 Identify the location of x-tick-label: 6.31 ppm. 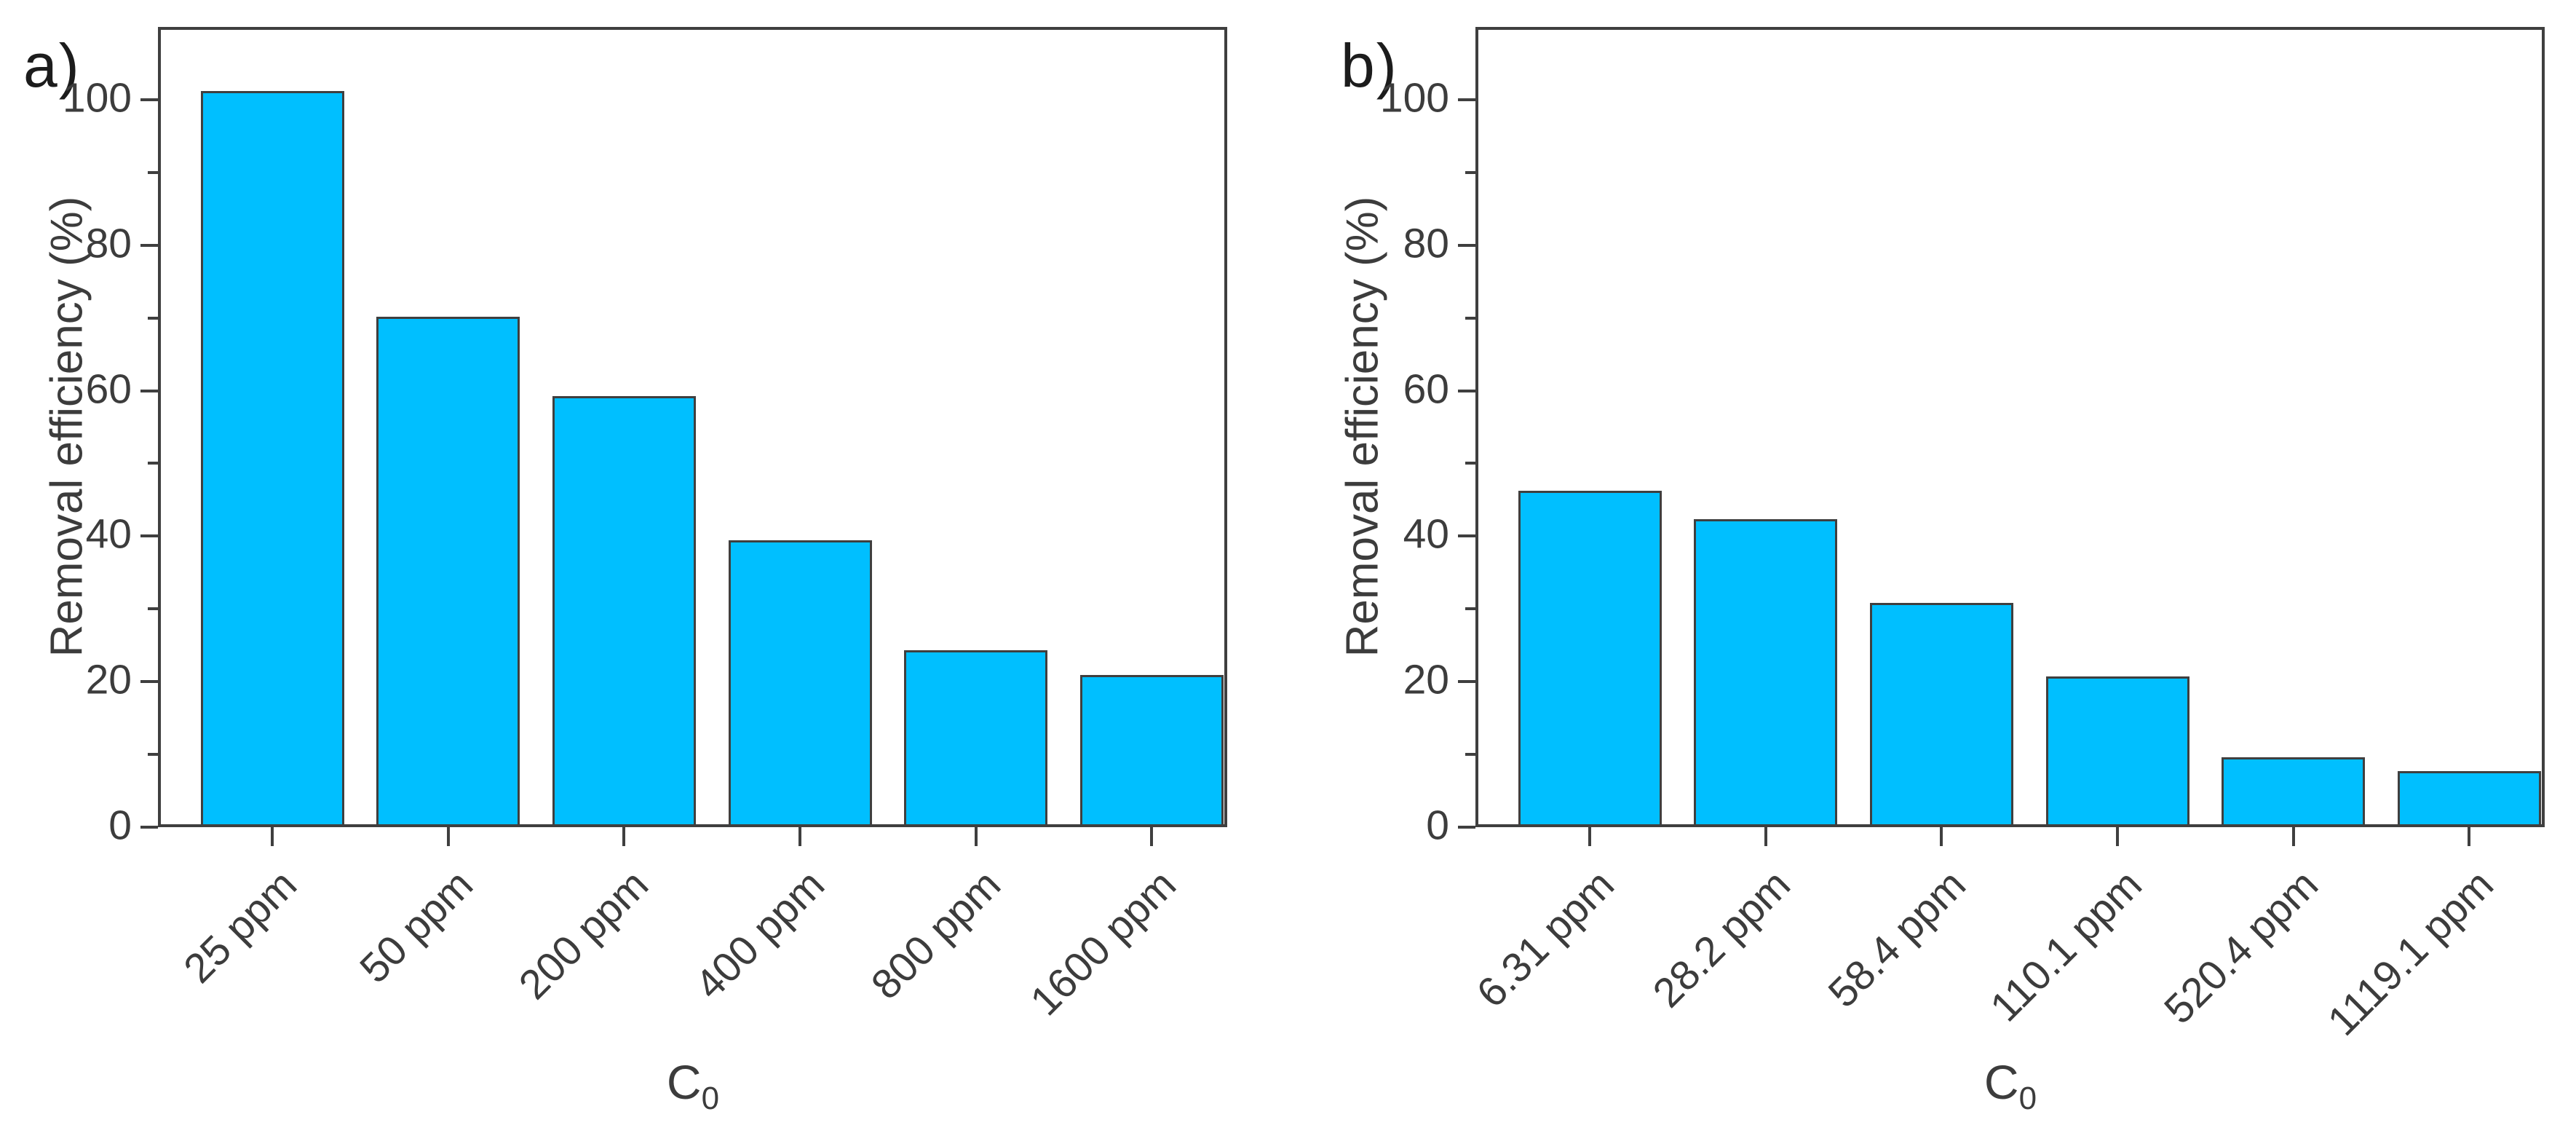
(1545, 939).